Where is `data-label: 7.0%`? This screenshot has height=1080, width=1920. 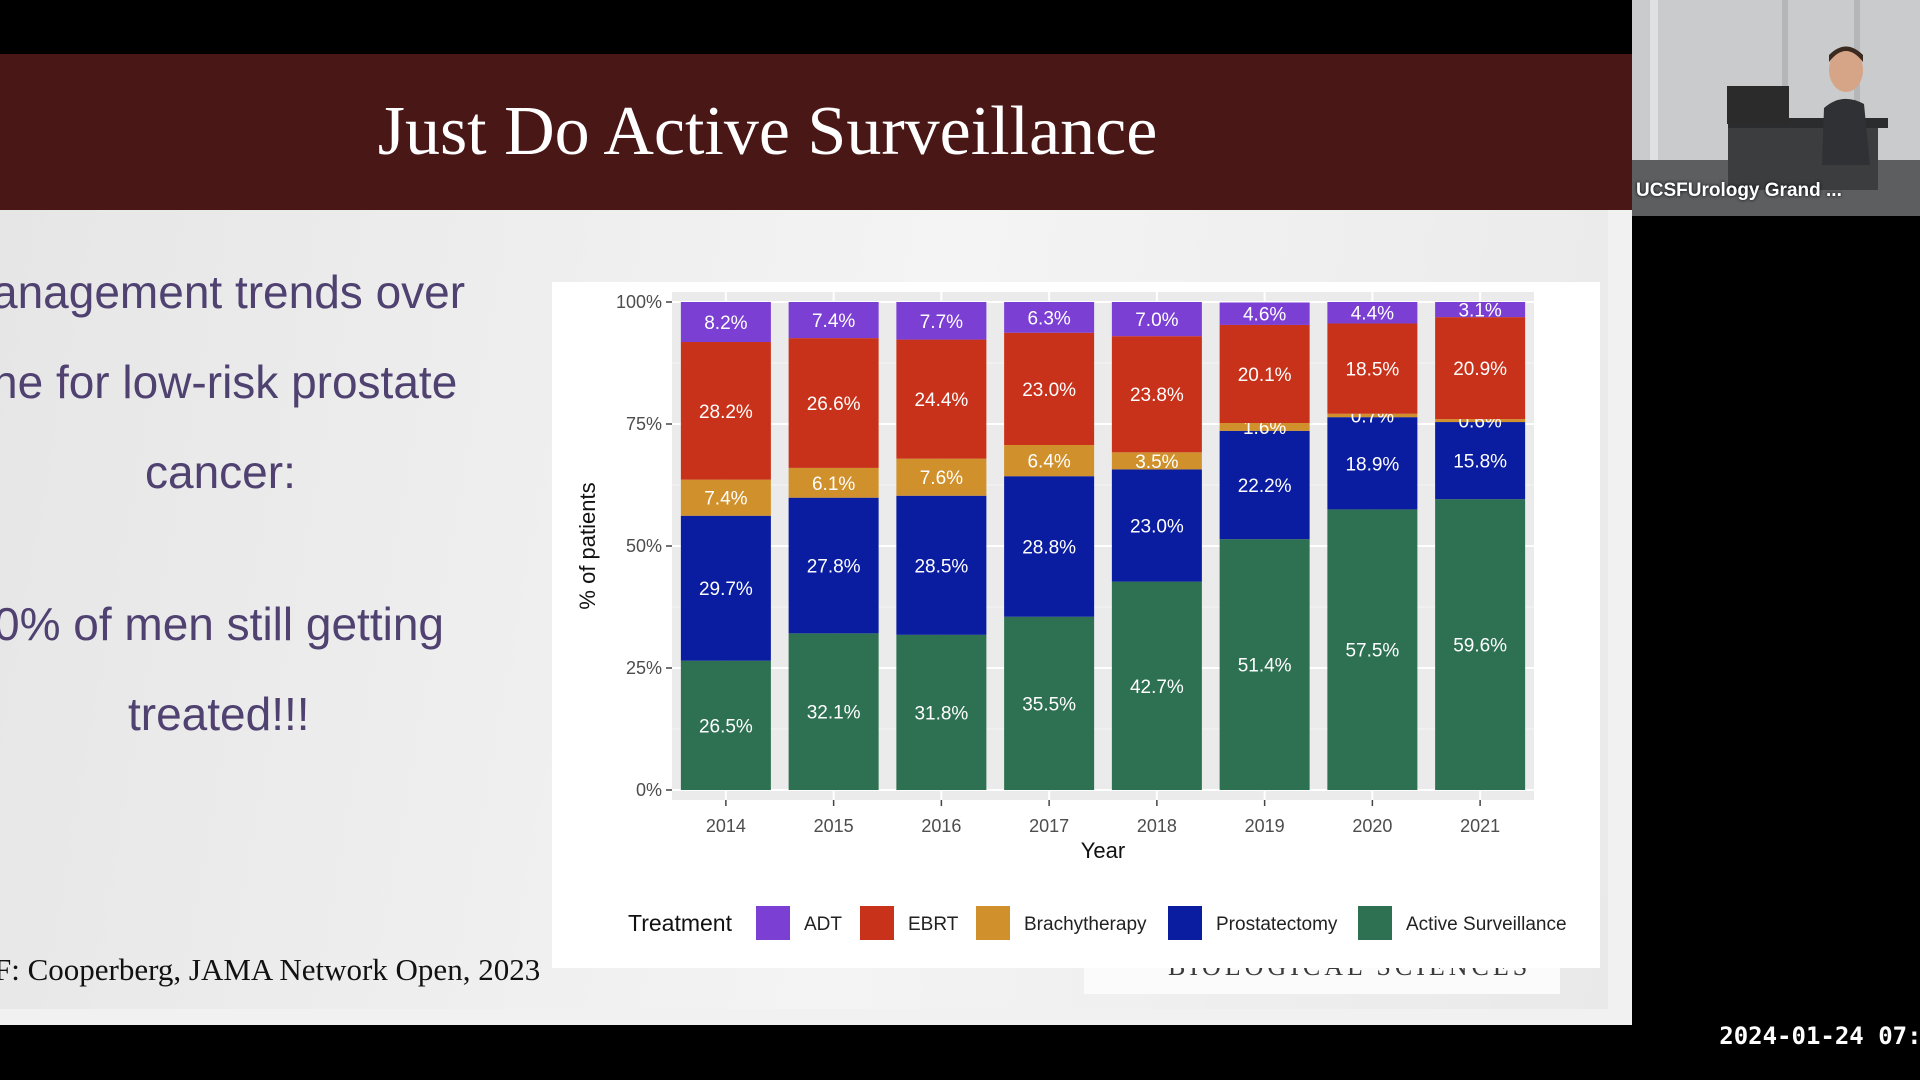
data-label: 7.0% is located at coordinates (1156, 320).